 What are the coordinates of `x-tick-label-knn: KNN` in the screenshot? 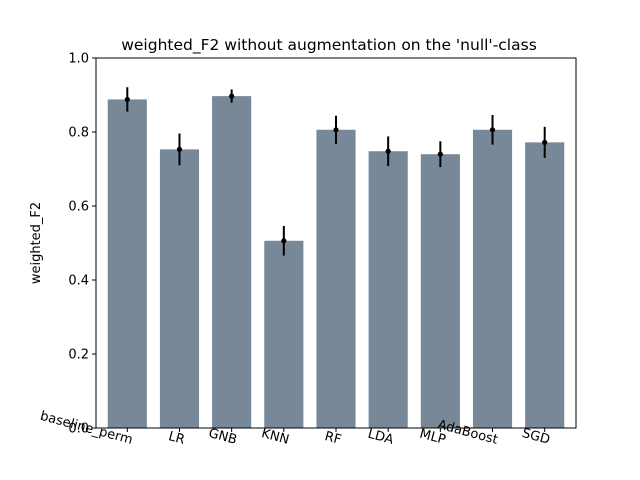 It's located at (275, 437).